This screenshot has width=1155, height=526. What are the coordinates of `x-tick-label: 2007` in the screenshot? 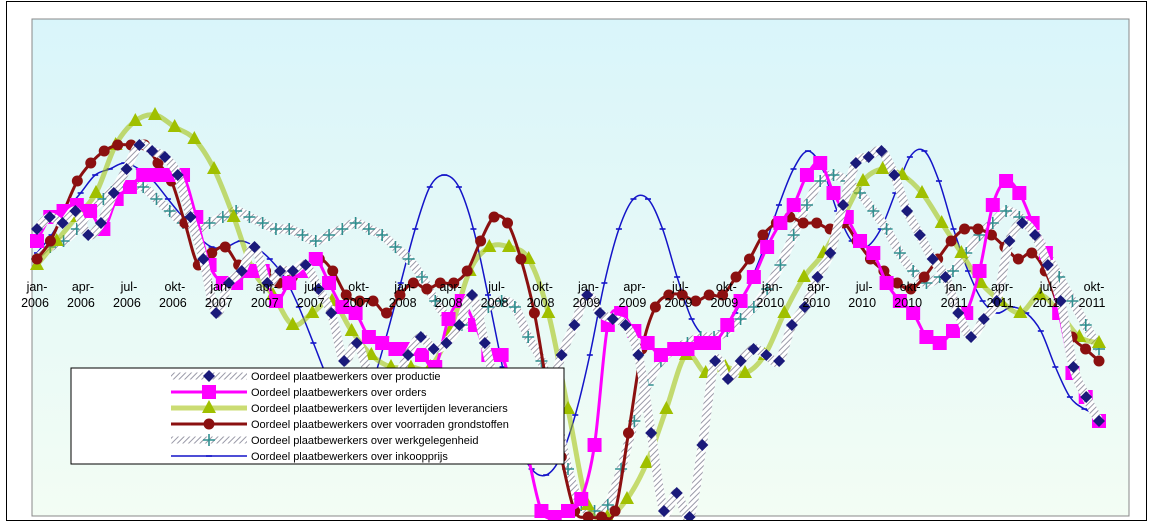 It's located at (357, 303).